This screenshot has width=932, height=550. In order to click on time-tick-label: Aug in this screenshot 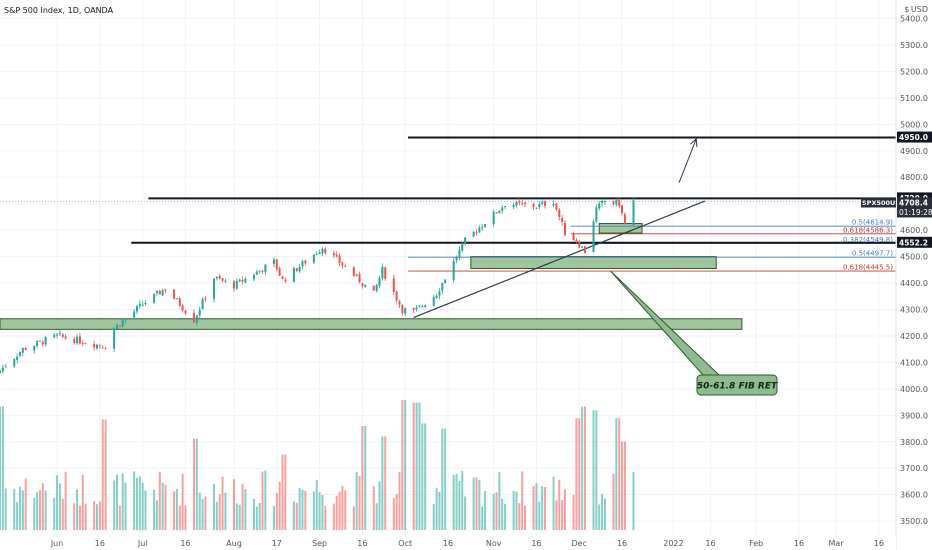, I will do `click(234, 543)`.